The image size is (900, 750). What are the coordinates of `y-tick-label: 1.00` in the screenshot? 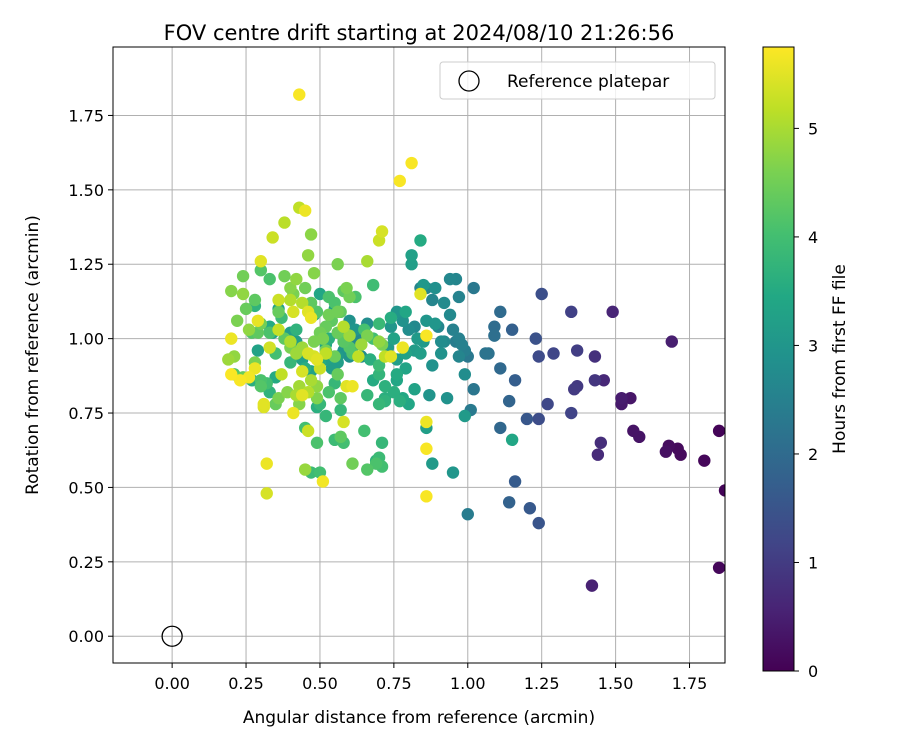 It's located at (86, 339).